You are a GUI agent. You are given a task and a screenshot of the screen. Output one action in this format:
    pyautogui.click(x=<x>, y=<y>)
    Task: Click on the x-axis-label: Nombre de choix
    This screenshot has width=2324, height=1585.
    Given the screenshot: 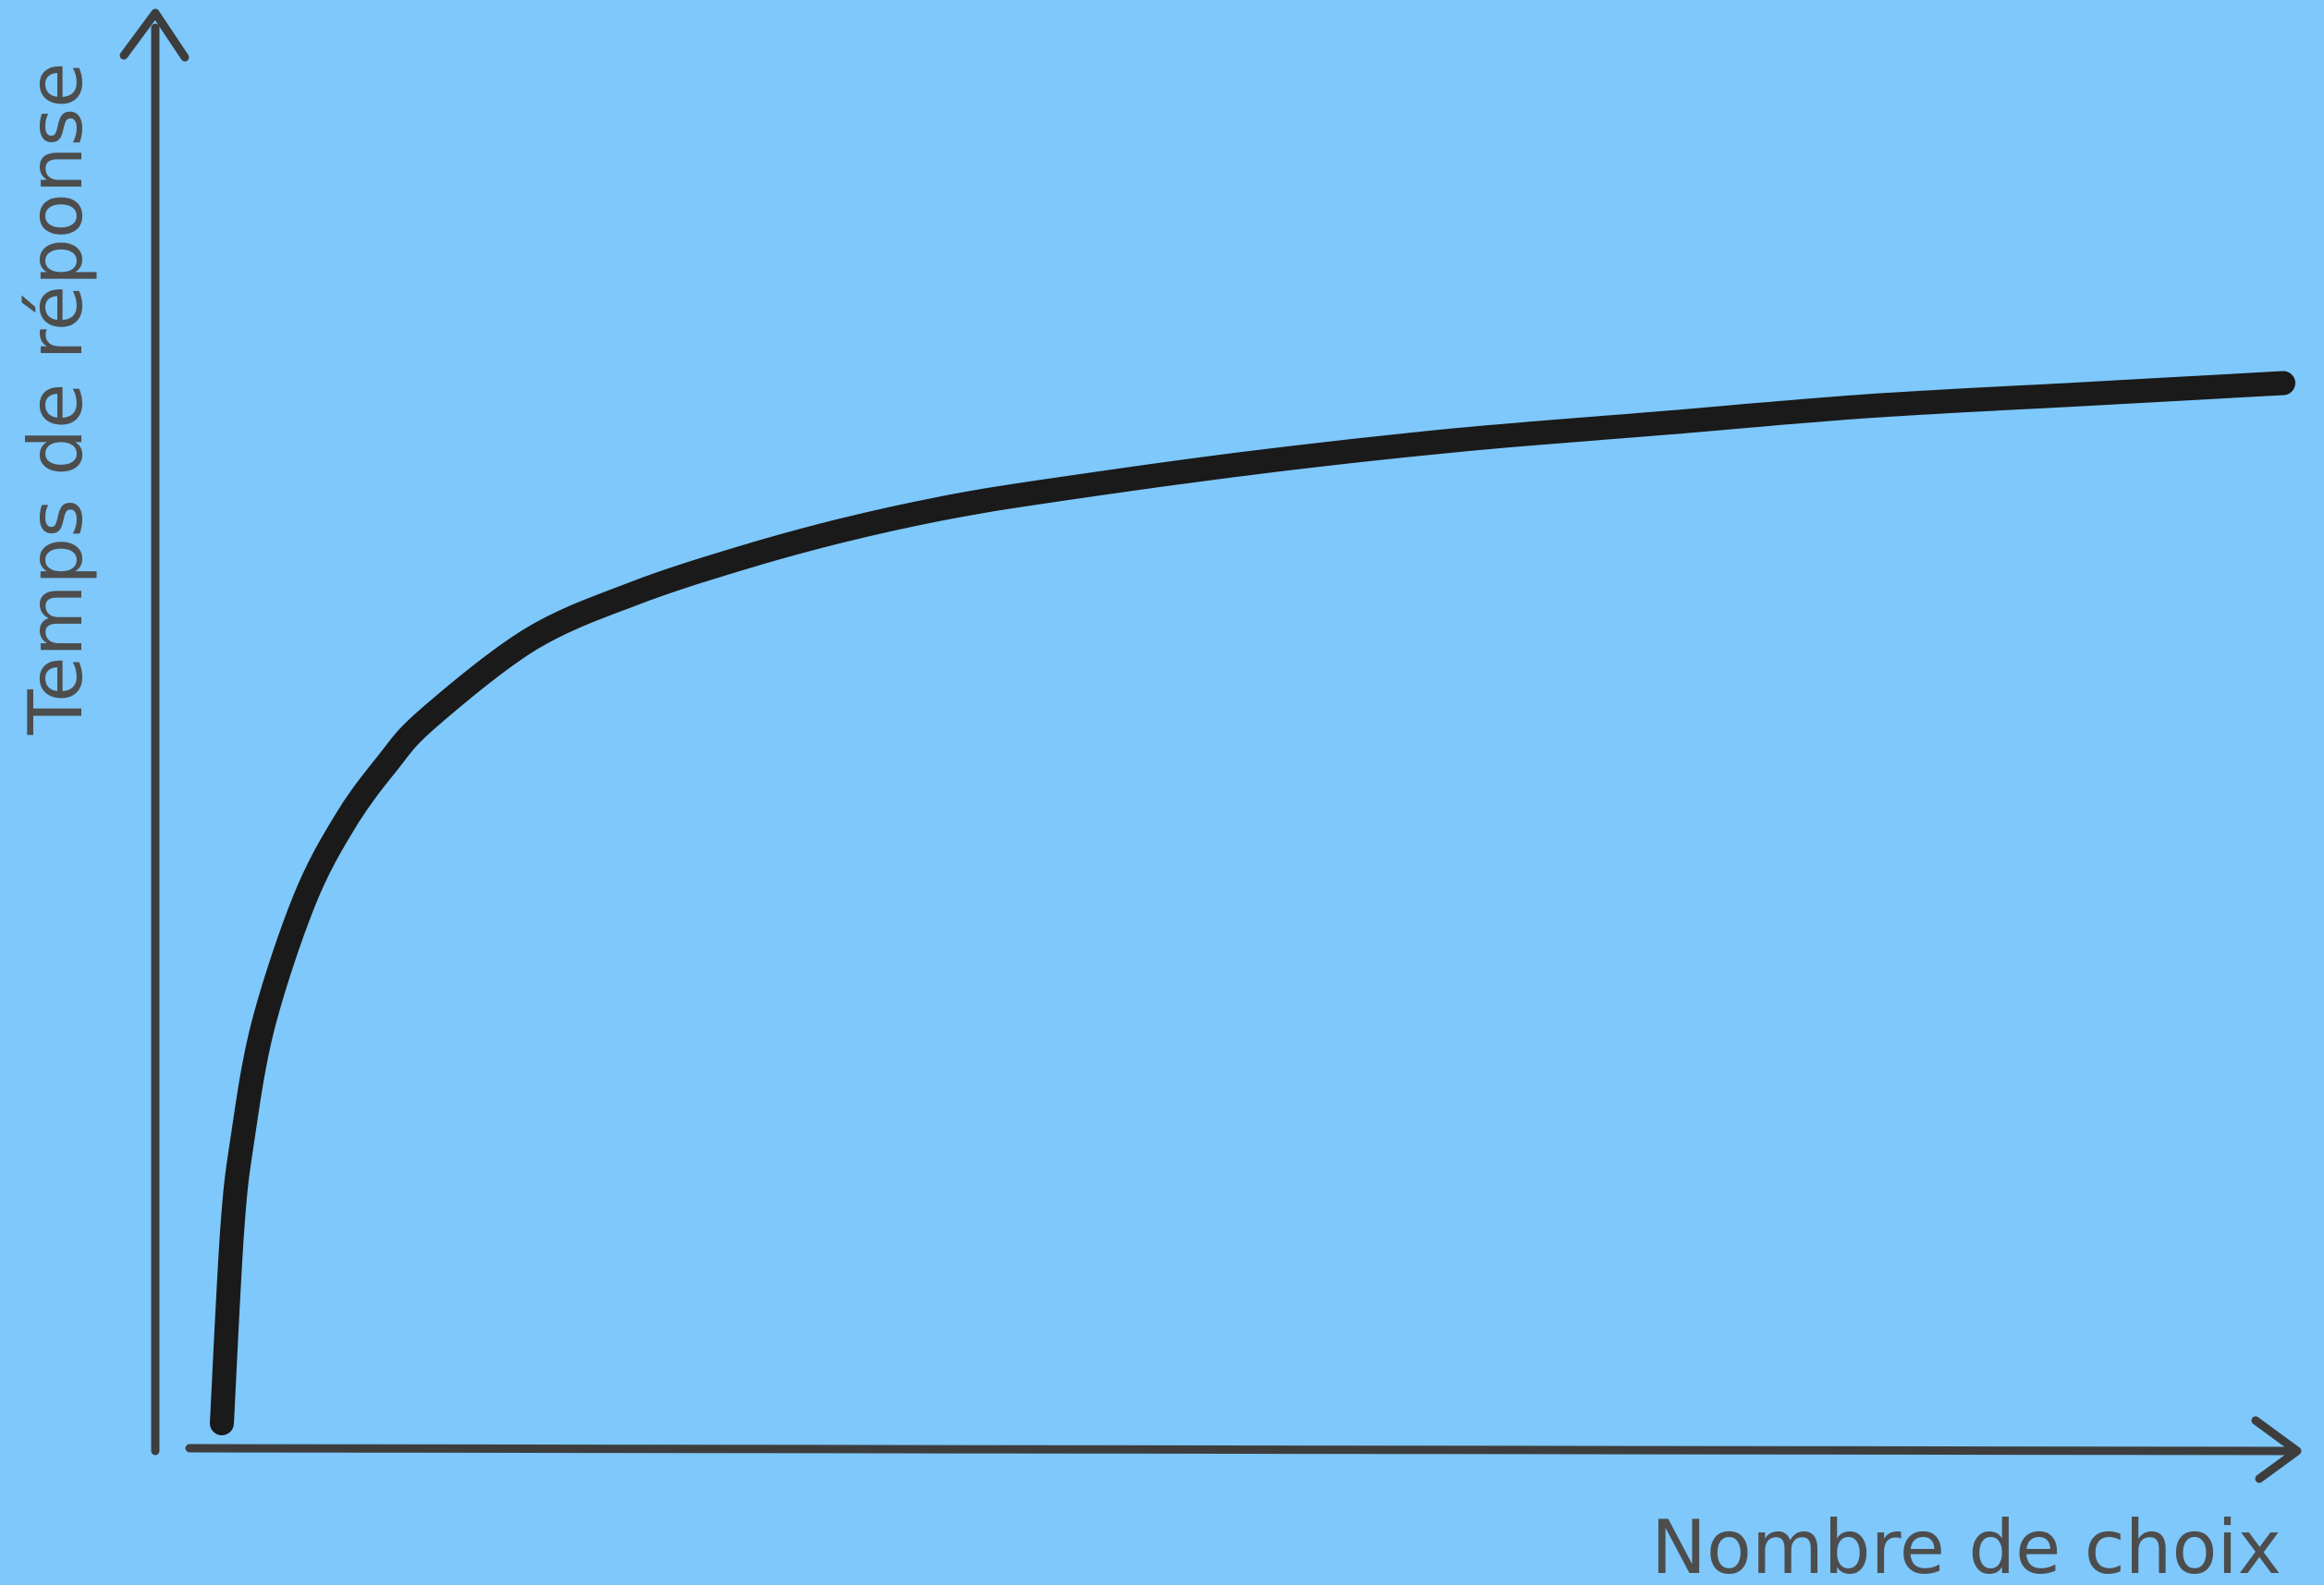 What is the action you would take?
    pyautogui.click(x=1966, y=1545)
    